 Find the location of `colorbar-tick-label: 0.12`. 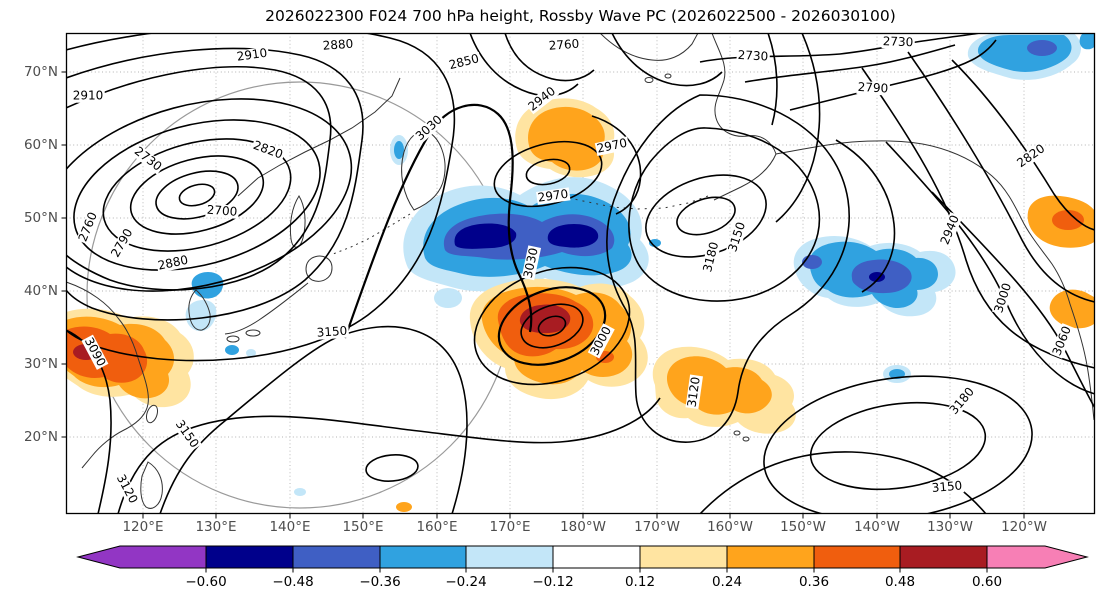

colorbar-tick-label: 0.12 is located at coordinates (640, 582).